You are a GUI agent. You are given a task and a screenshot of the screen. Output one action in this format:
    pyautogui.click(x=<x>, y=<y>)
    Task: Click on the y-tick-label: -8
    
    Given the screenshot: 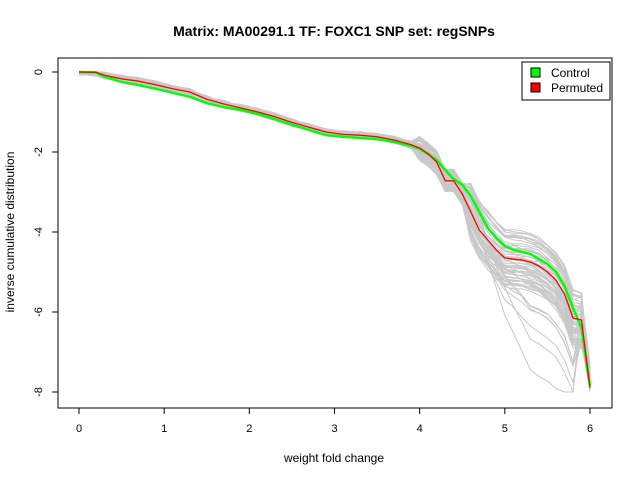 What is the action you would take?
    pyautogui.click(x=39, y=392)
    